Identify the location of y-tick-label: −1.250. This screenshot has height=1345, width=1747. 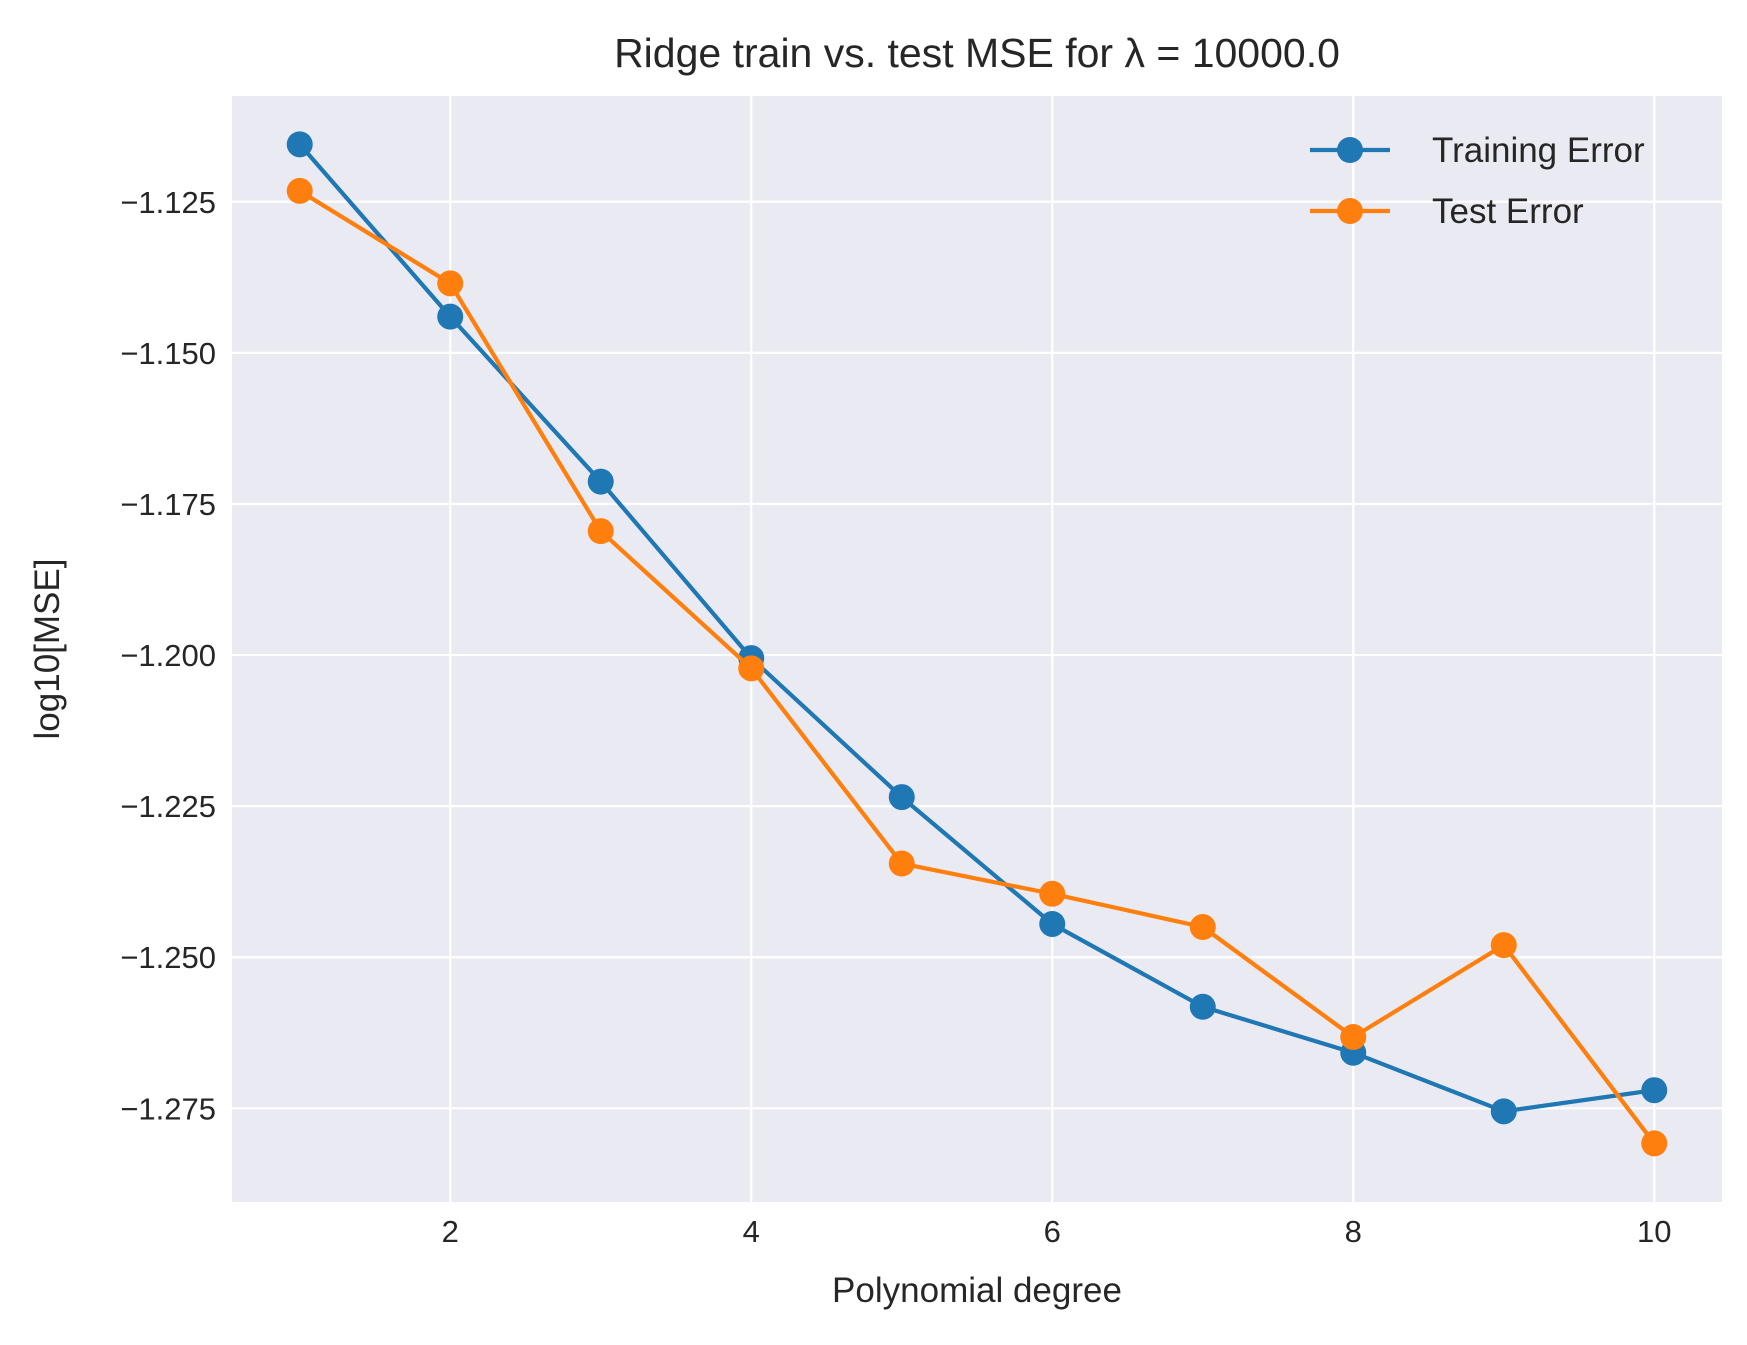
(168, 957).